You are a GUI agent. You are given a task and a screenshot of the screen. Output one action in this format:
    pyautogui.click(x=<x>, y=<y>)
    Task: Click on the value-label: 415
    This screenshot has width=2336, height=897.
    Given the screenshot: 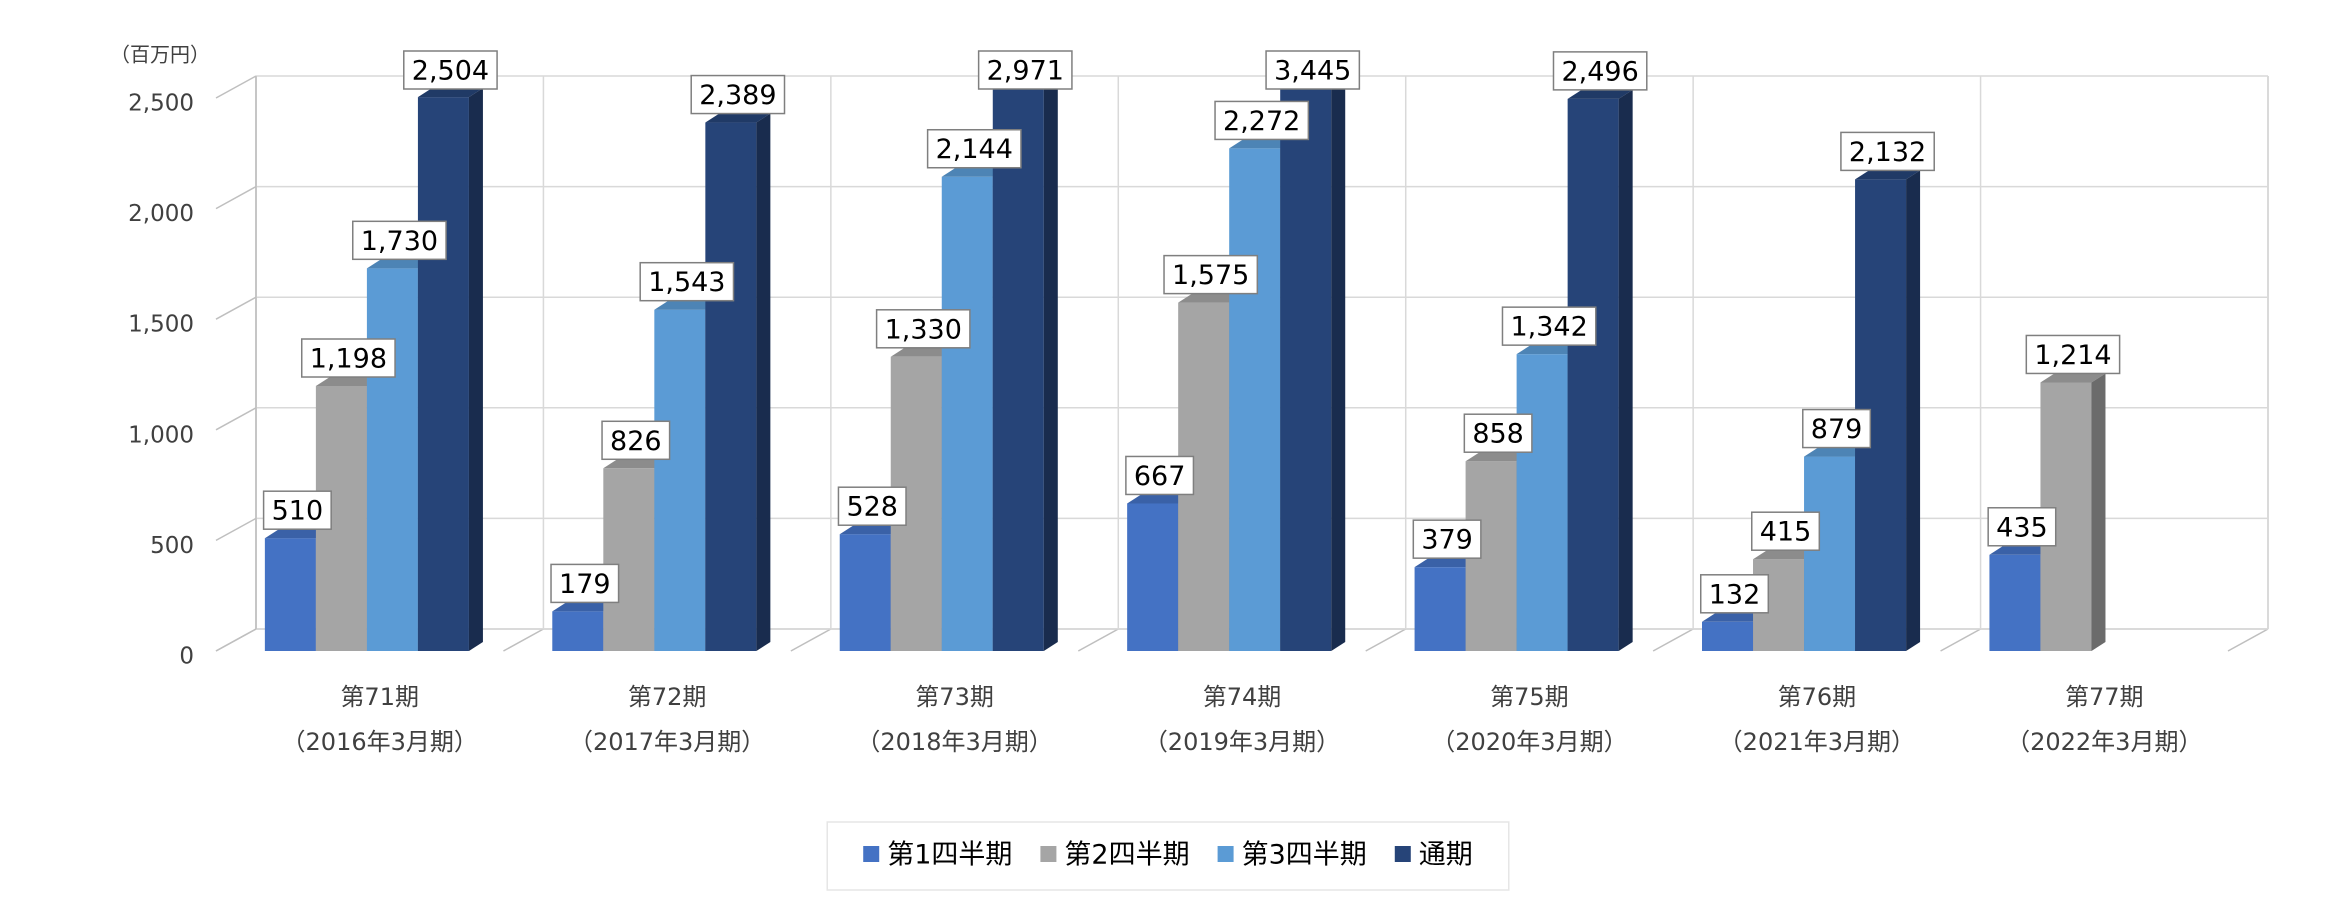 What is the action you would take?
    pyautogui.click(x=1786, y=532)
    